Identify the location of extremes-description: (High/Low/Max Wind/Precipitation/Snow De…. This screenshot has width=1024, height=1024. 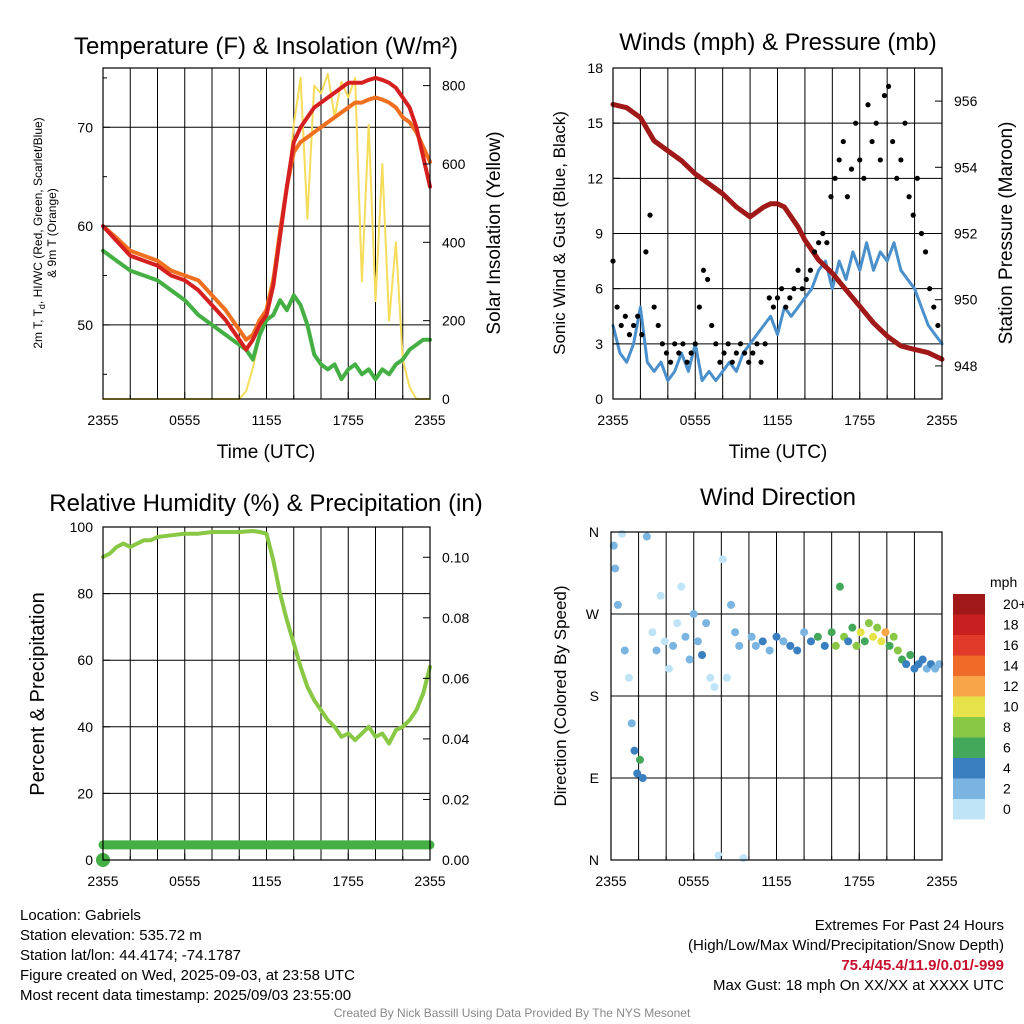
(846, 945).